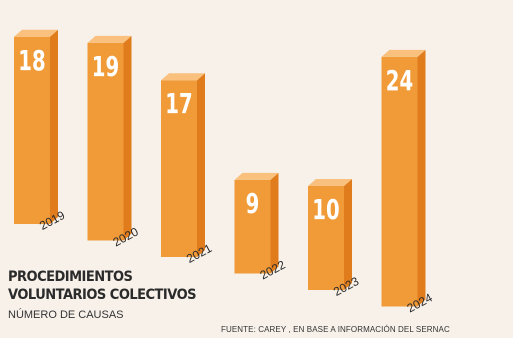 This screenshot has width=513, height=338. Describe the element at coordinates (399, 81) in the screenshot. I see `bar-value-label-2024: 24` at that location.